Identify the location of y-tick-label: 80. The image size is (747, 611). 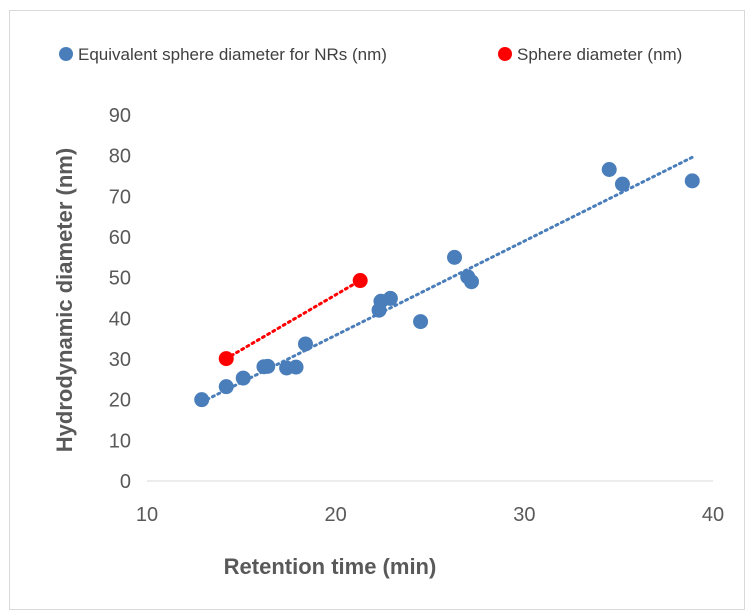
(120, 157).